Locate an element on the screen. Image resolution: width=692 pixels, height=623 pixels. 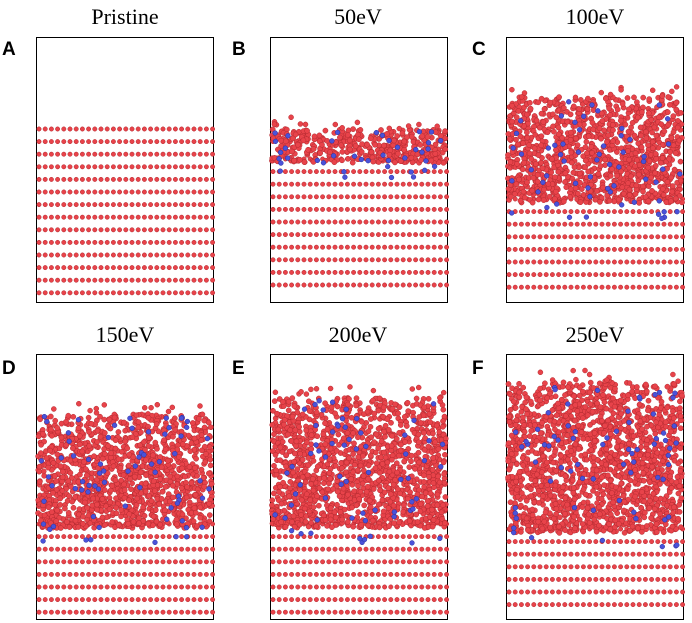
panel-title-250ev: 250eV is located at coordinates (595, 334).